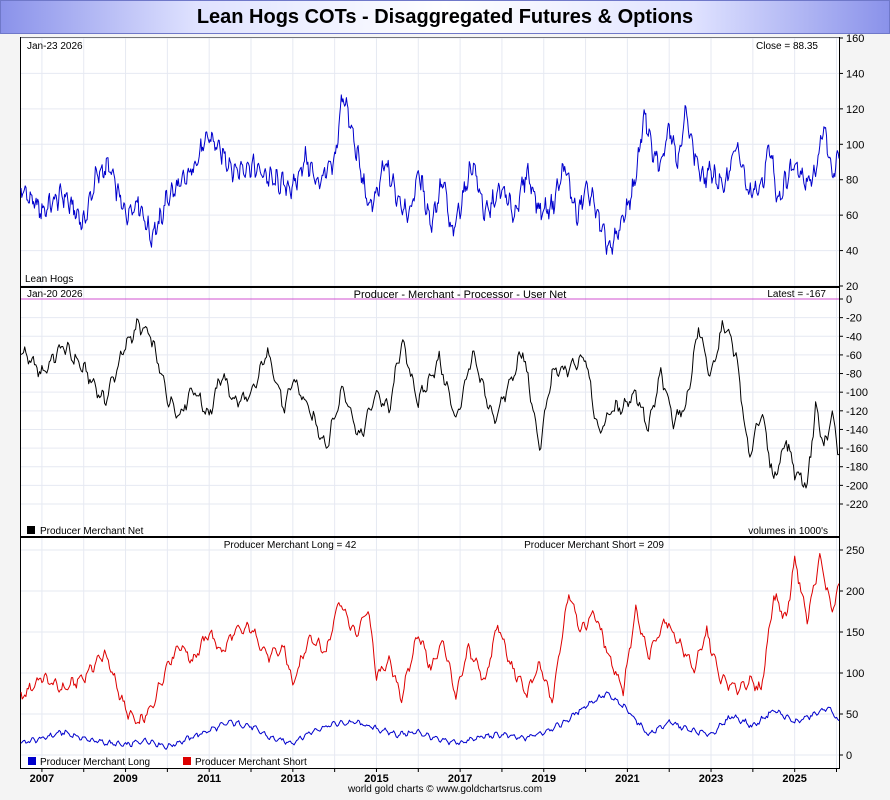 This screenshot has width=890, height=800. I want to click on net-legend-label: Producer Merchant Net, so click(92, 531).